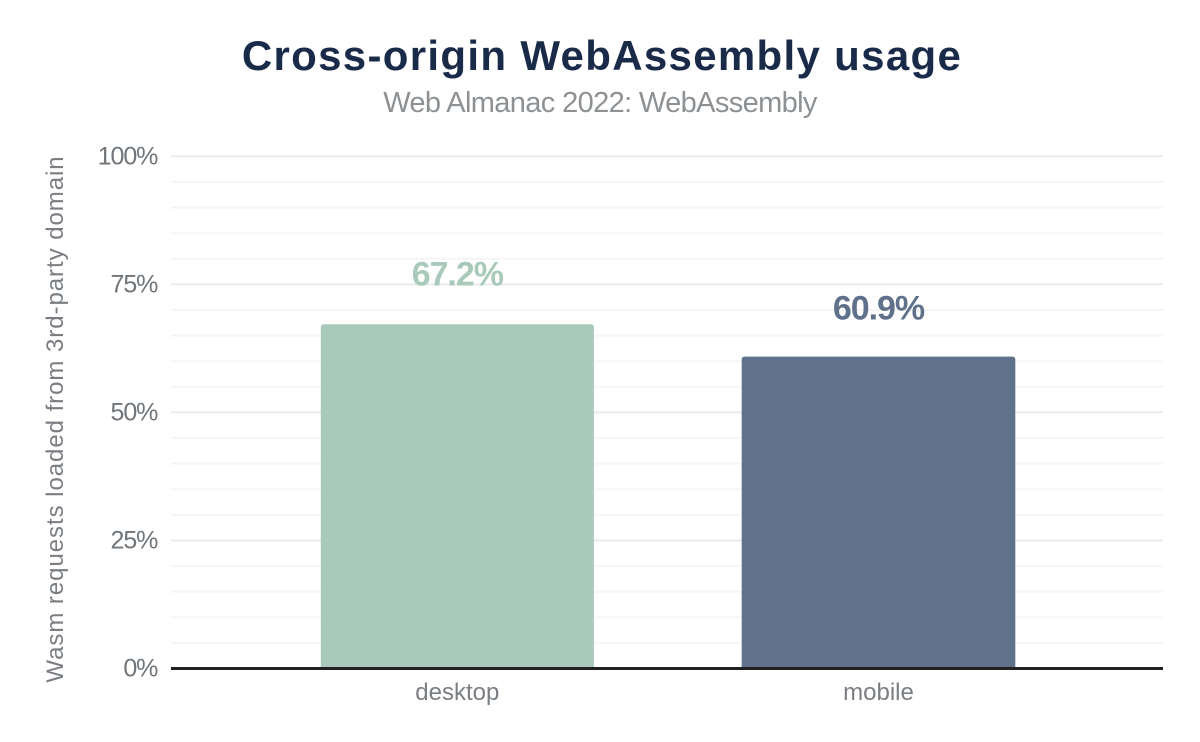  I want to click on svg-text: mobile, so click(878, 692).